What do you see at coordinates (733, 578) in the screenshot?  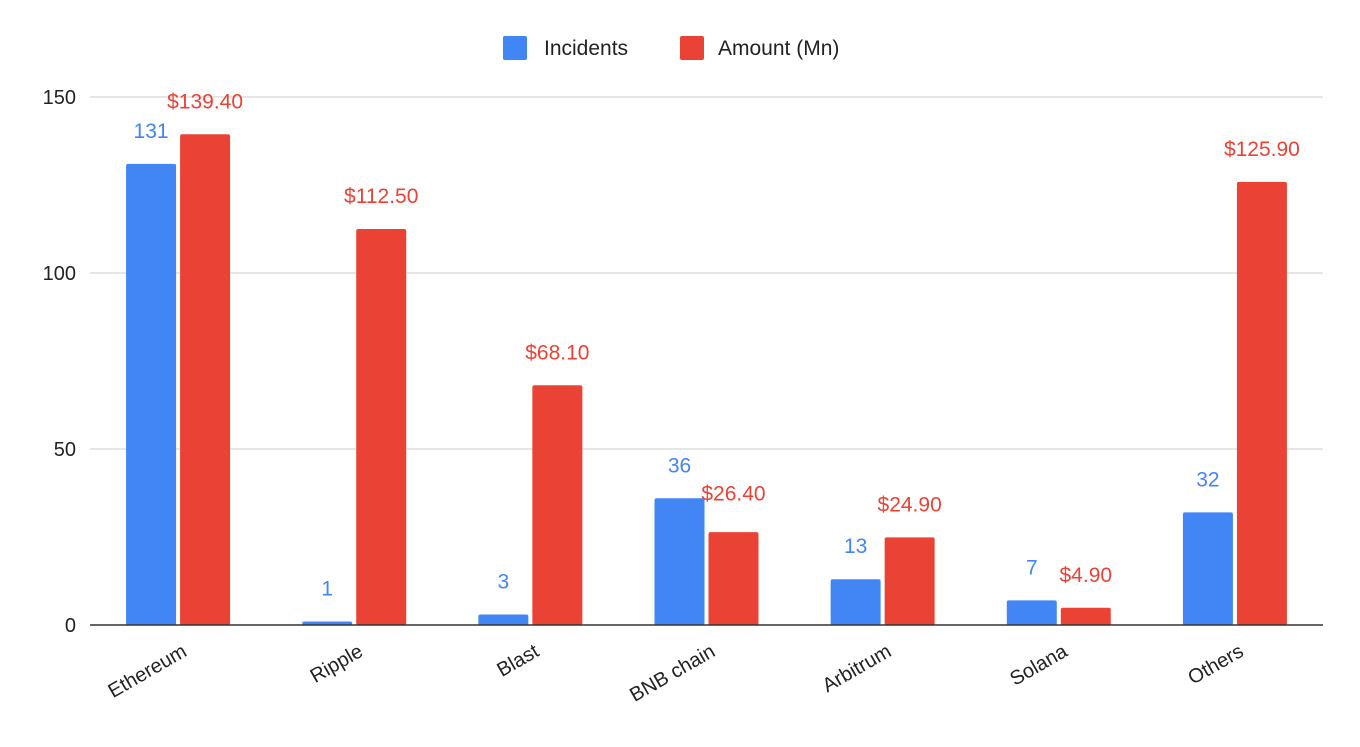 I see `bar-amount-mn--3` at bounding box center [733, 578].